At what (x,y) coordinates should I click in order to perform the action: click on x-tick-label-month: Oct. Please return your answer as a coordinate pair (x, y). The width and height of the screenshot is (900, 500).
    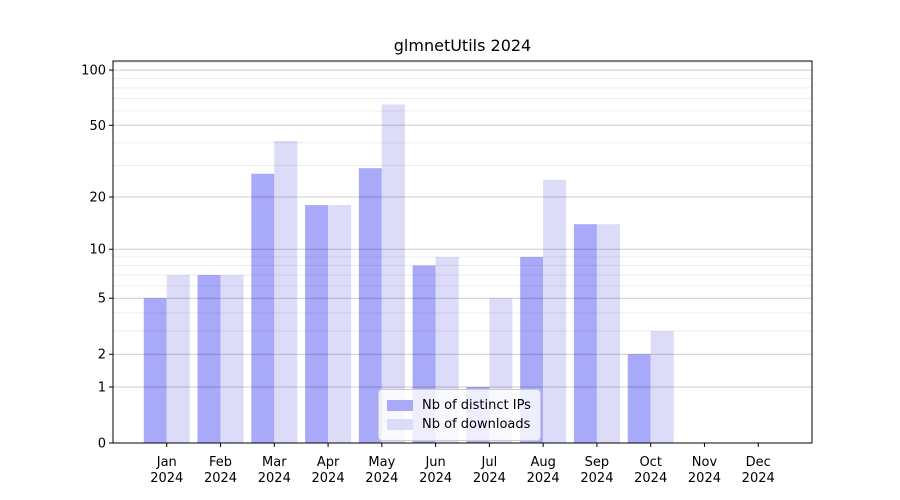
    Looking at the image, I should click on (650, 462).